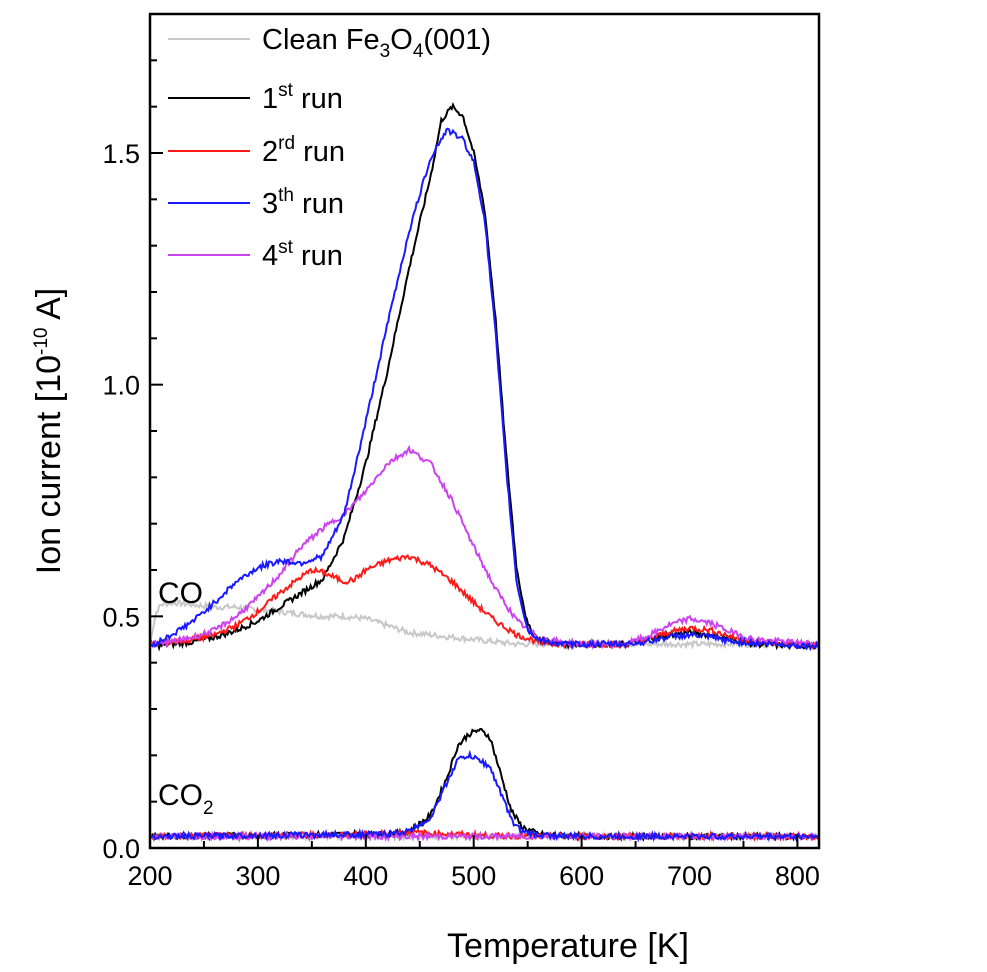 The width and height of the screenshot is (987, 972). What do you see at coordinates (689, 876) in the screenshot?
I see `x-tick-label: 700` at bounding box center [689, 876].